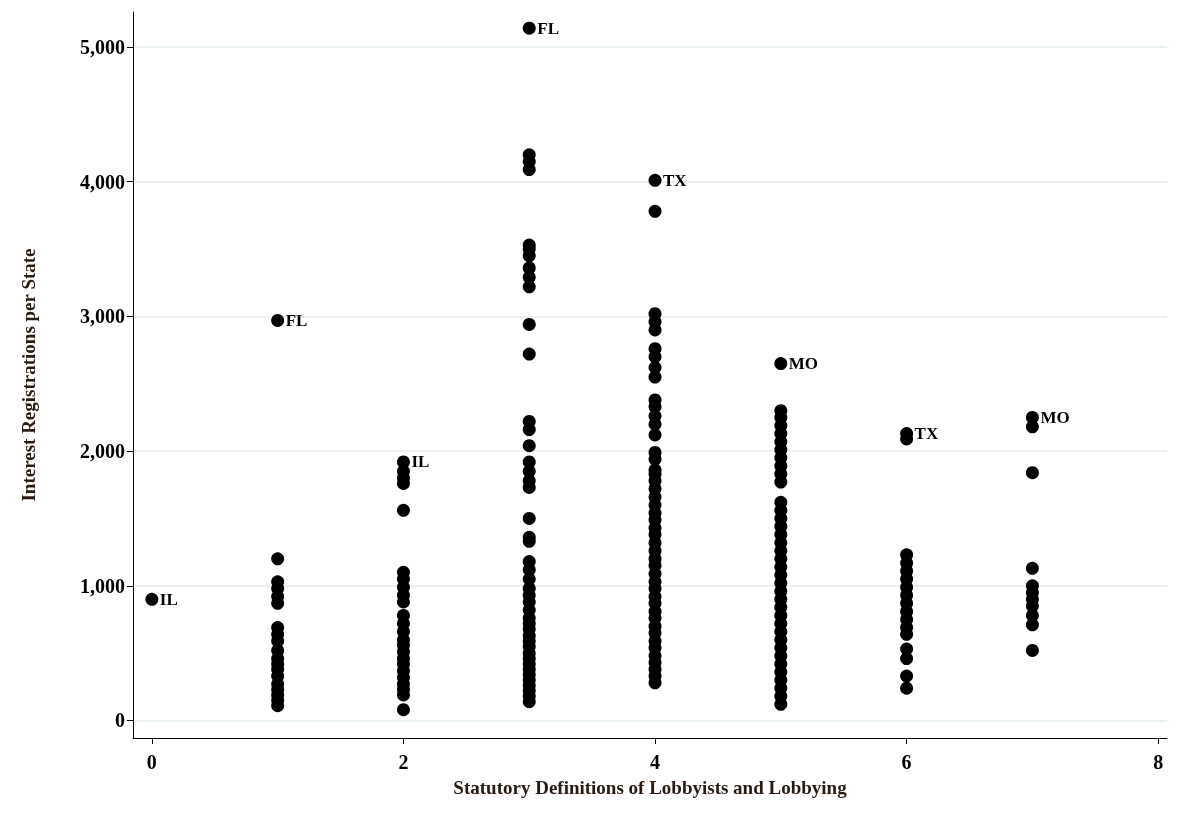  Describe the element at coordinates (28, 375) in the screenshot. I see `y-axis-title: Interest Registrations per State` at that location.